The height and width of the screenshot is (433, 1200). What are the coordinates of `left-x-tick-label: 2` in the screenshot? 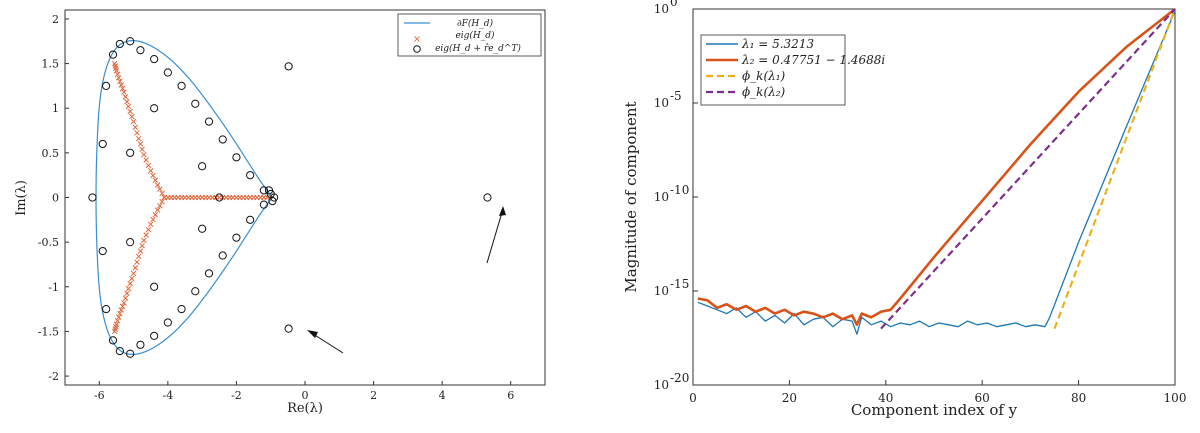 It's located at (373, 395).